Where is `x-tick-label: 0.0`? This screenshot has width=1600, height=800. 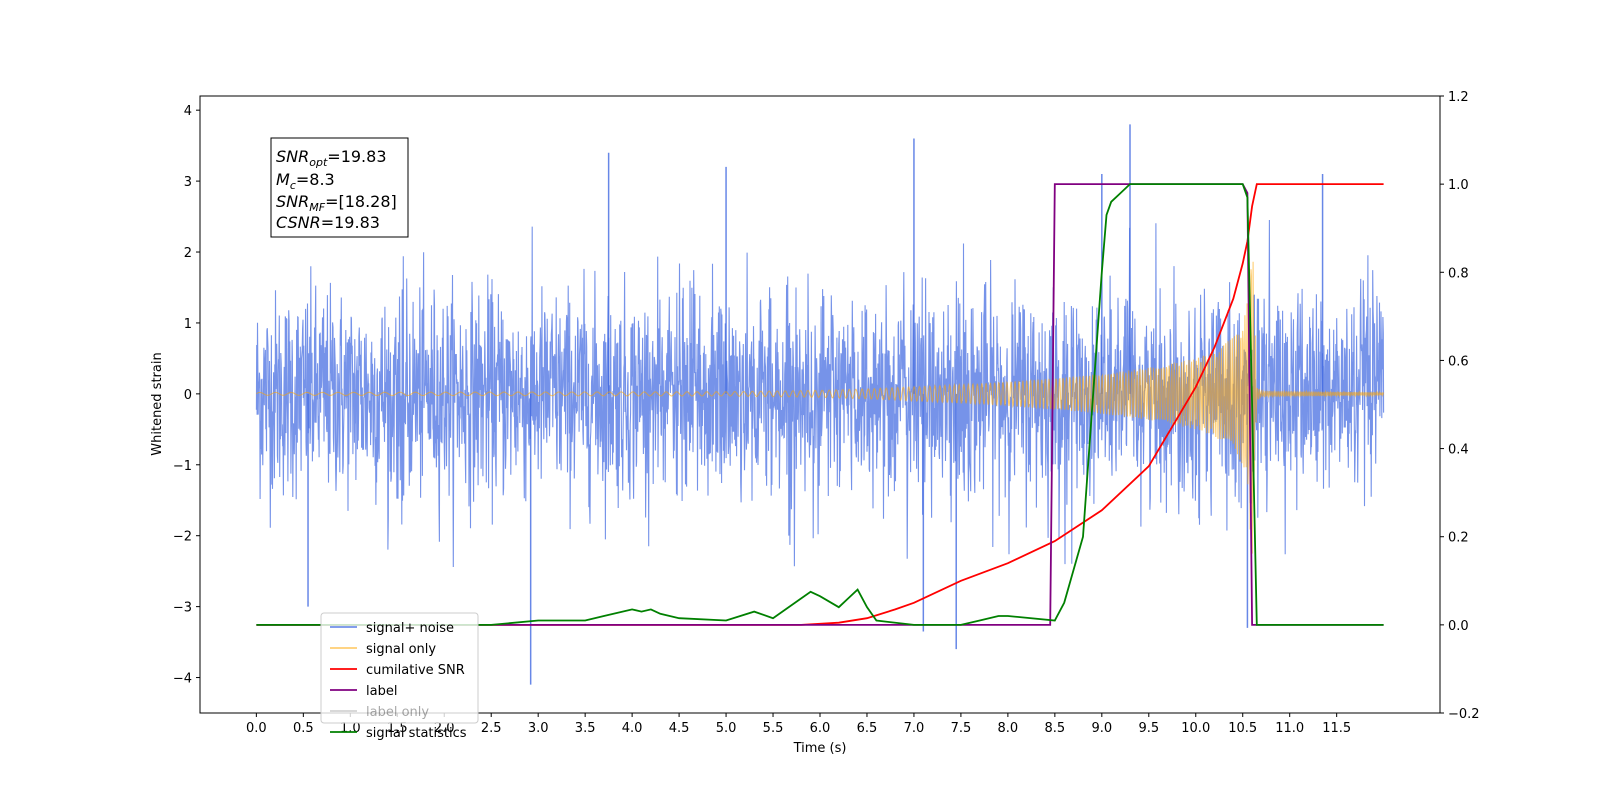
x-tick-label: 0.0 is located at coordinates (256, 728).